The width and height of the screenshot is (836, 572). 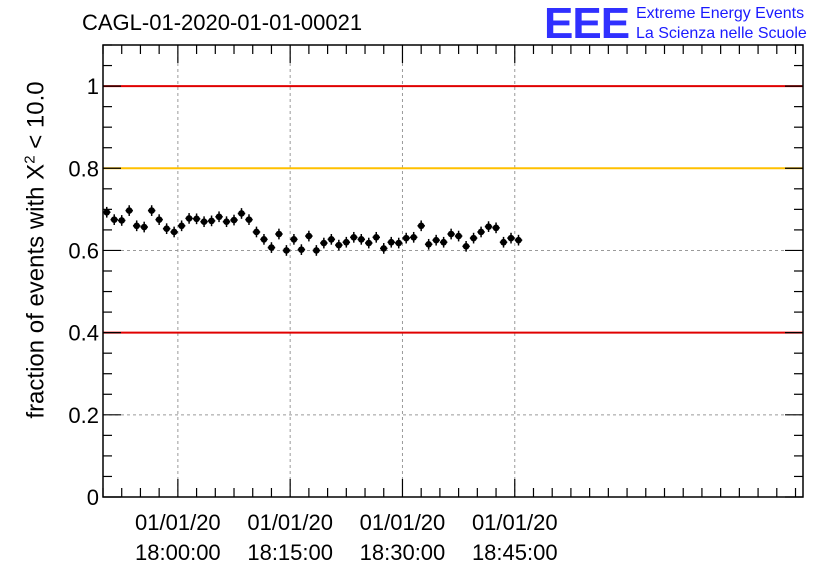 I want to click on y-tick-label: 0.4, so click(x=83, y=333).